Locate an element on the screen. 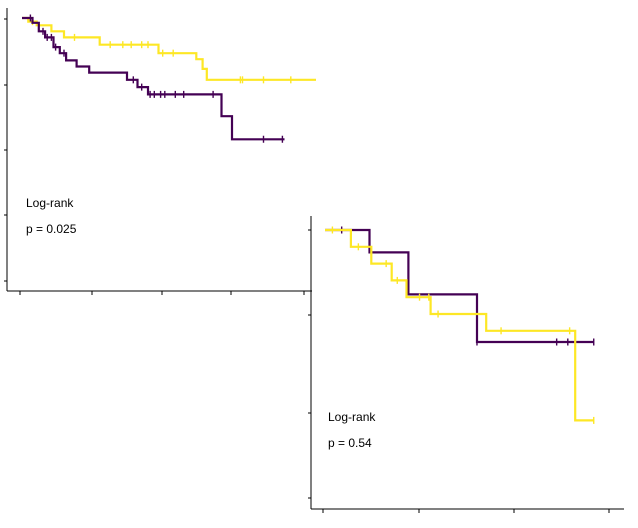 Image resolution: width=638 pixels, height=528 pixels. panel-1-series-0-line is located at coordinates (169, 48).